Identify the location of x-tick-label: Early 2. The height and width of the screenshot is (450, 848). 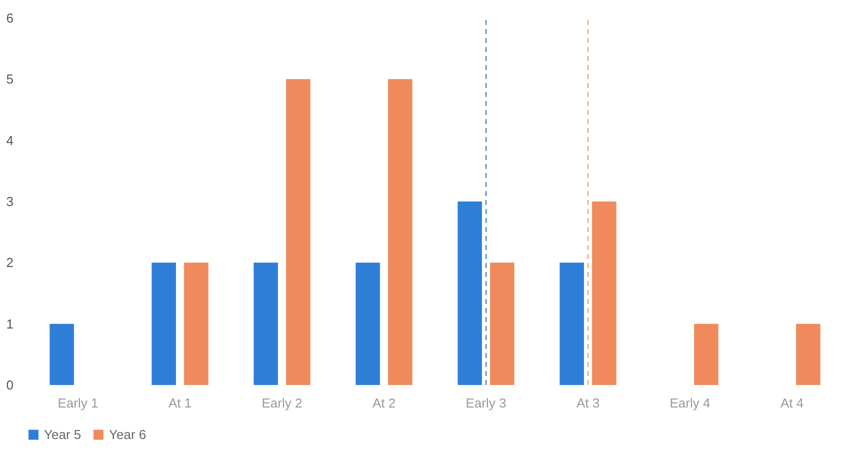
(282, 403).